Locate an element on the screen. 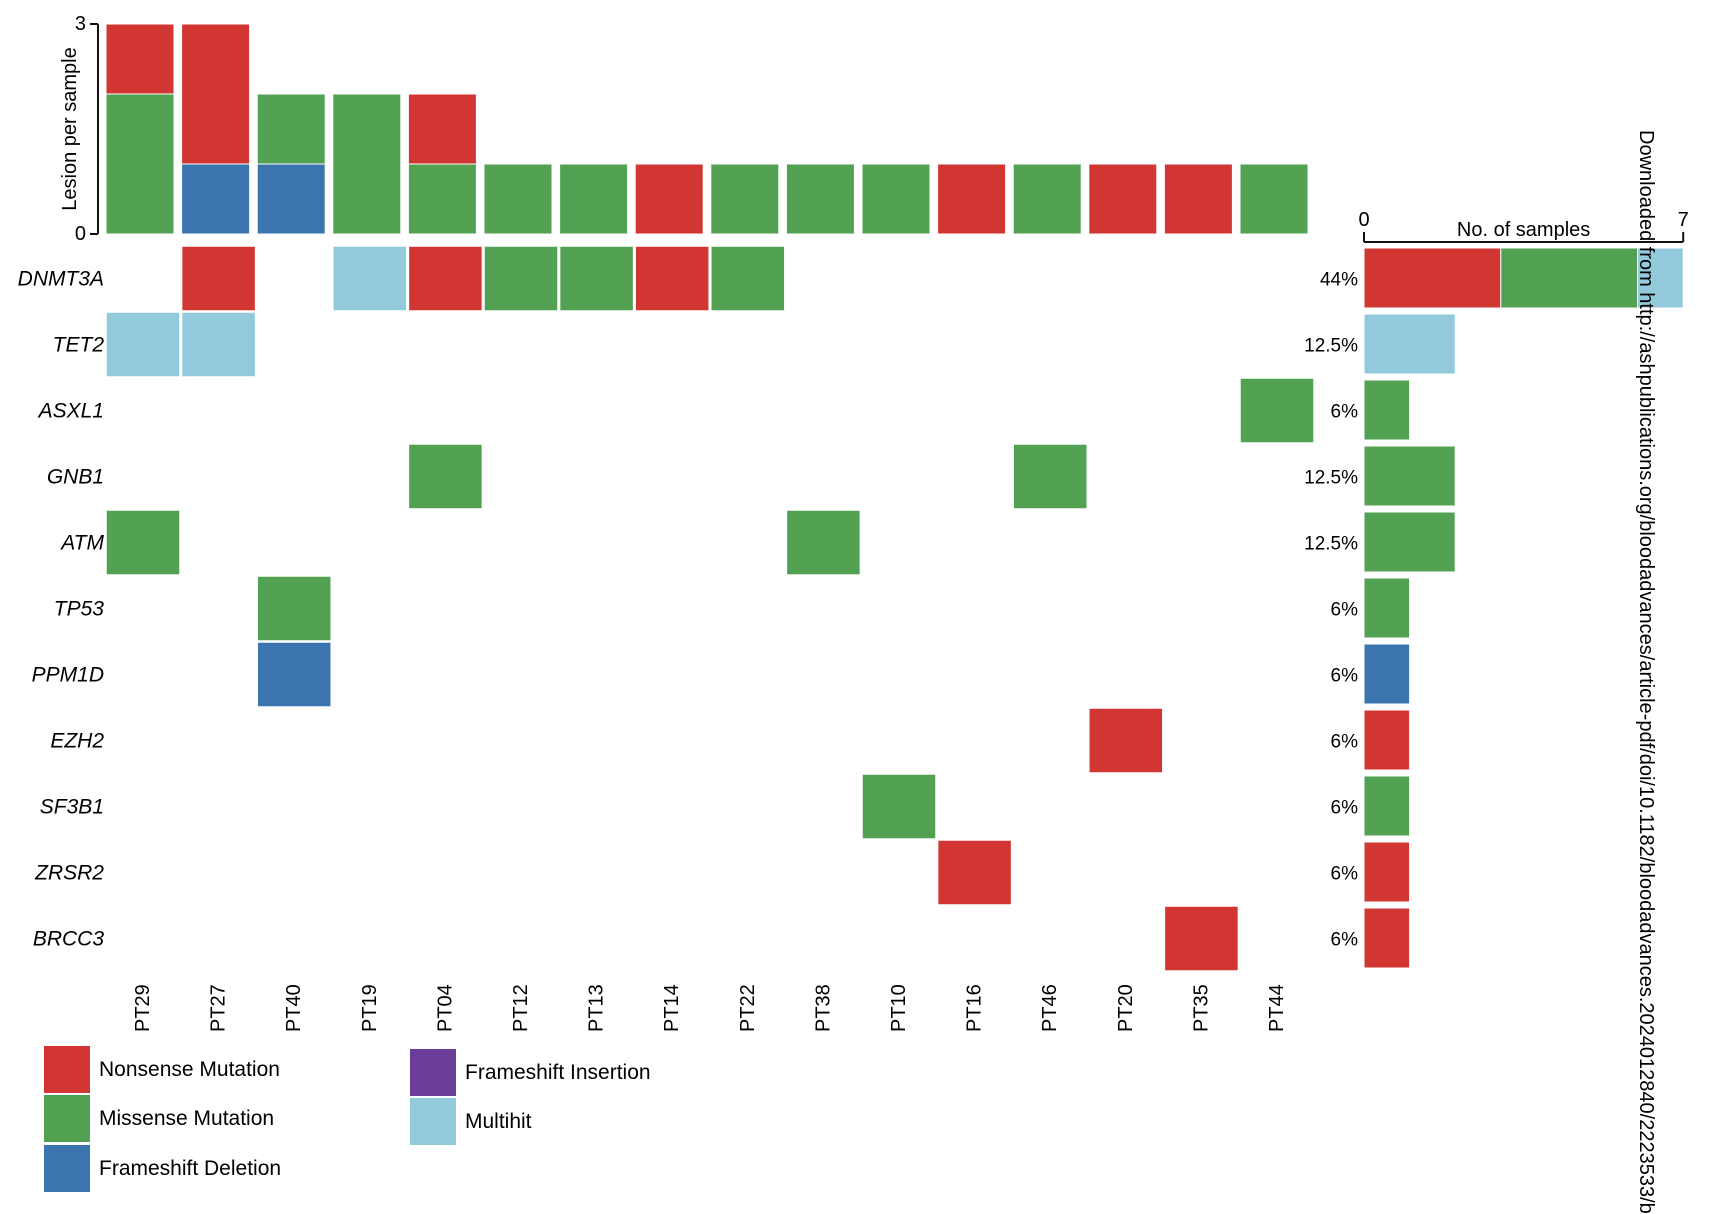 This screenshot has width=1712, height=1214. pct-label-sf3b1: 6% is located at coordinates (1345, 808).